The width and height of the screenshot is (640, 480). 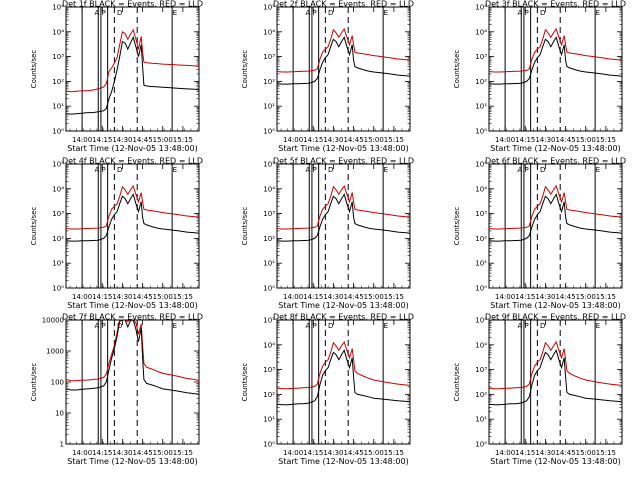 I want to click on chart-title: Det 2f BLACK = Events, RED = LLD, so click(x=343, y=4).